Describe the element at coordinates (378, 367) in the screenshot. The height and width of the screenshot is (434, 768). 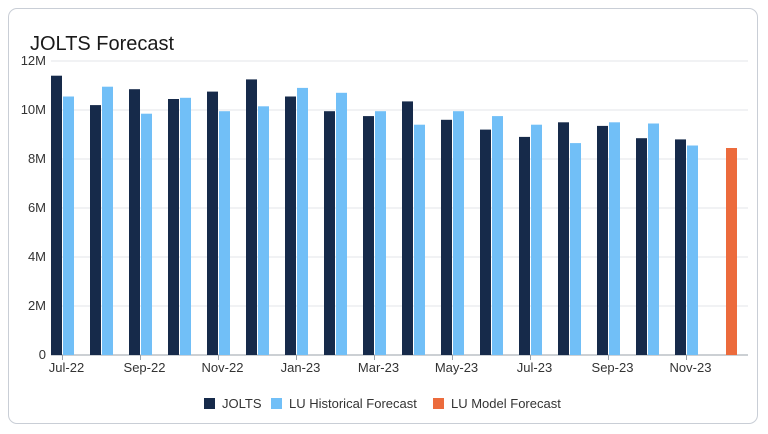
I see `x-tick-label: Mar-23` at that location.